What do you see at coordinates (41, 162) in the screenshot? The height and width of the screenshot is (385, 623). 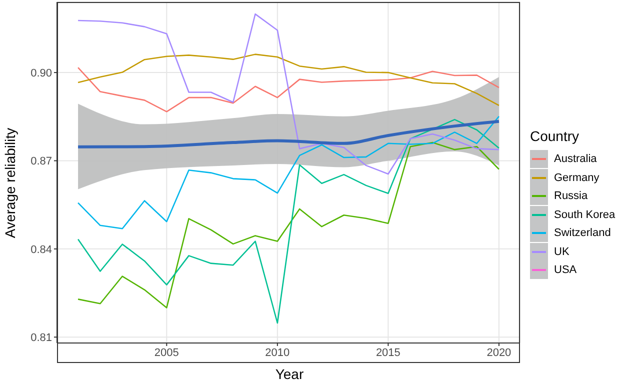 I see `y-tick-label: 0.87` at bounding box center [41, 162].